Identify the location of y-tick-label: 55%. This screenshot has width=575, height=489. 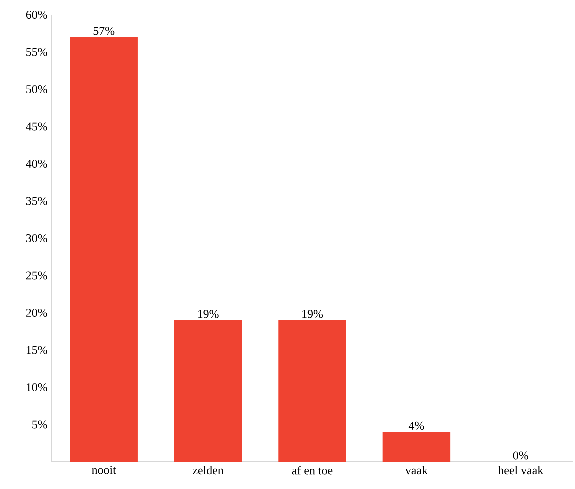
(37, 52).